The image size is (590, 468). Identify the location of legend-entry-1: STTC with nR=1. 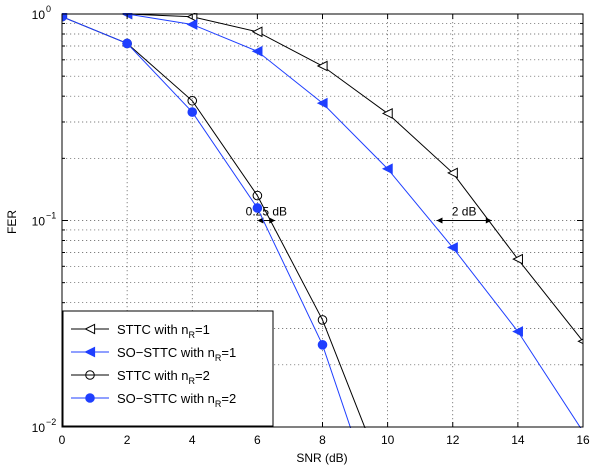
(140, 331).